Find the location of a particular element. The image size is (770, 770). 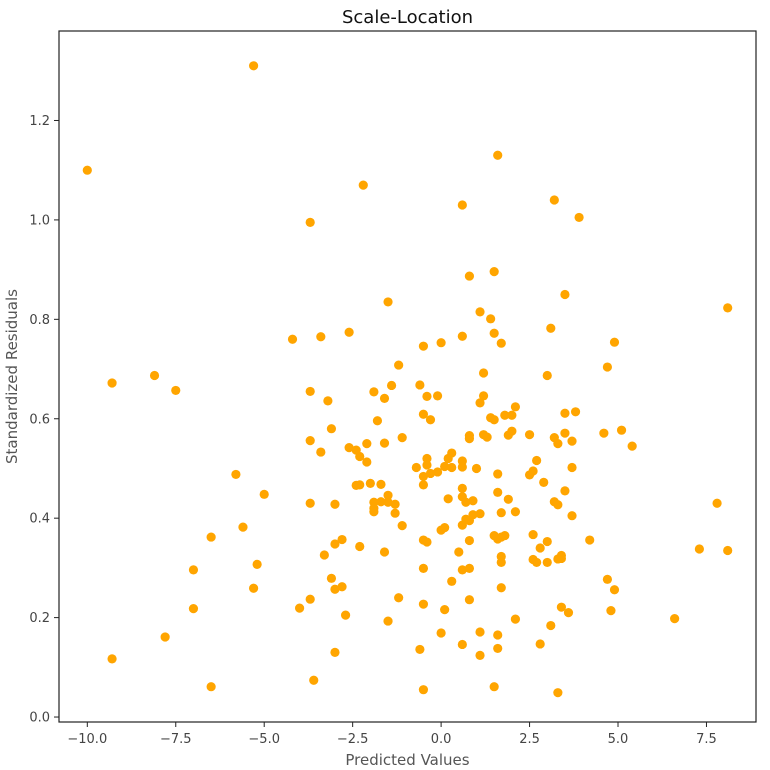

x-tick-label: −7.5 is located at coordinates (176, 739).